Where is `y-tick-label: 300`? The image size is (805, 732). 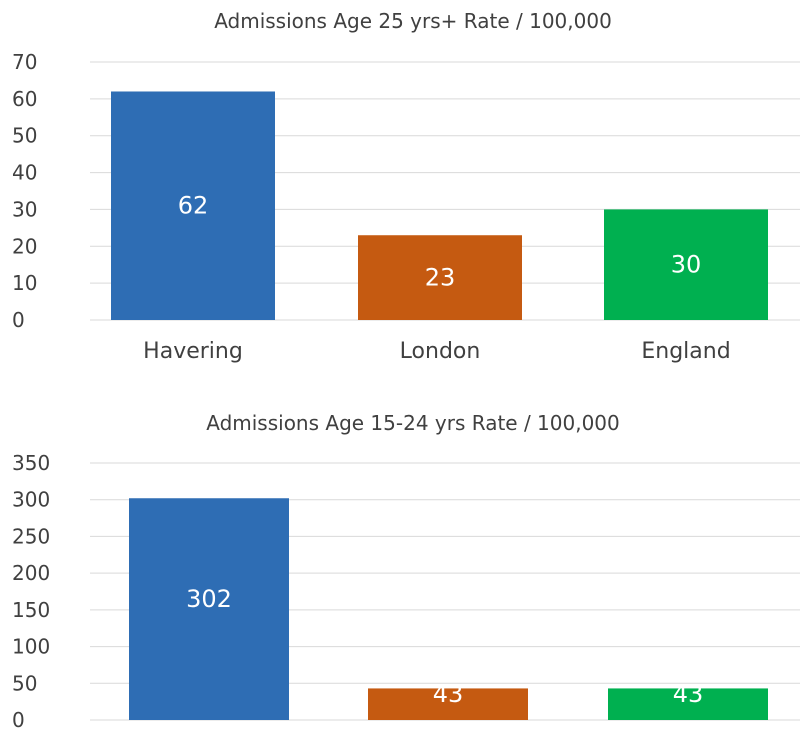 y-tick-label: 300 is located at coordinates (31, 500).